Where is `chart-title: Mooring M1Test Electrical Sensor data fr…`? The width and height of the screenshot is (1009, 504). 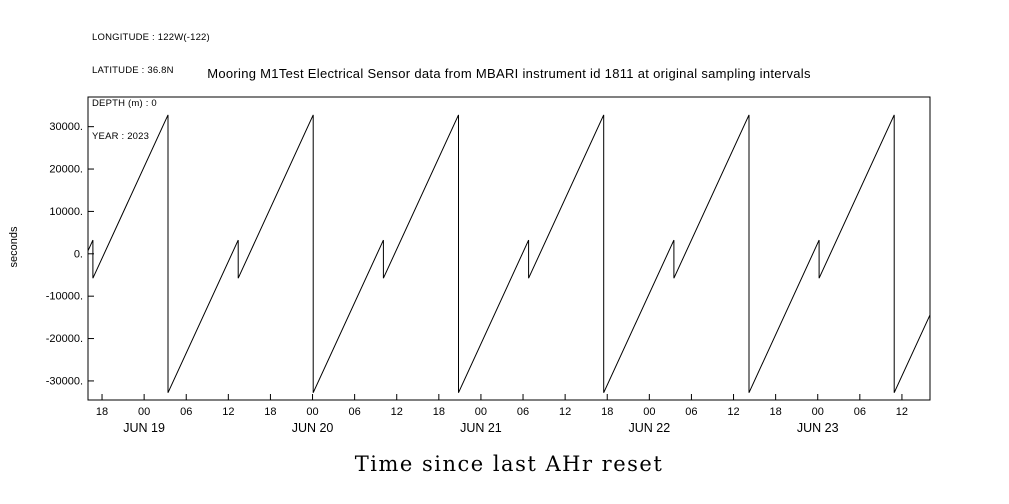
chart-title: Mooring M1Test Electrical Sensor data fr… is located at coordinates (509, 73).